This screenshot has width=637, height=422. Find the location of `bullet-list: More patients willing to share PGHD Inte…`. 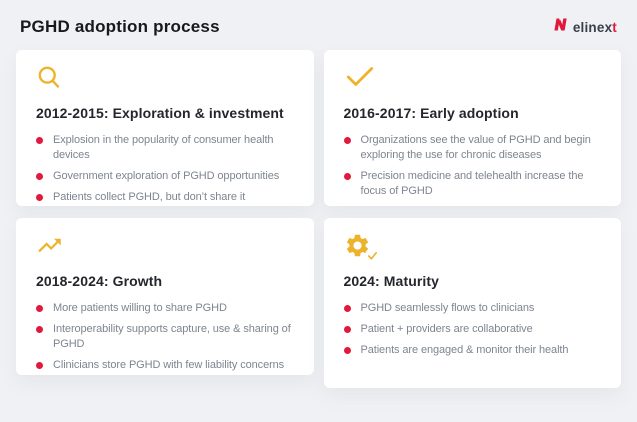

bullet-list: More patients willing to share PGHD Inte… is located at coordinates (166, 336).